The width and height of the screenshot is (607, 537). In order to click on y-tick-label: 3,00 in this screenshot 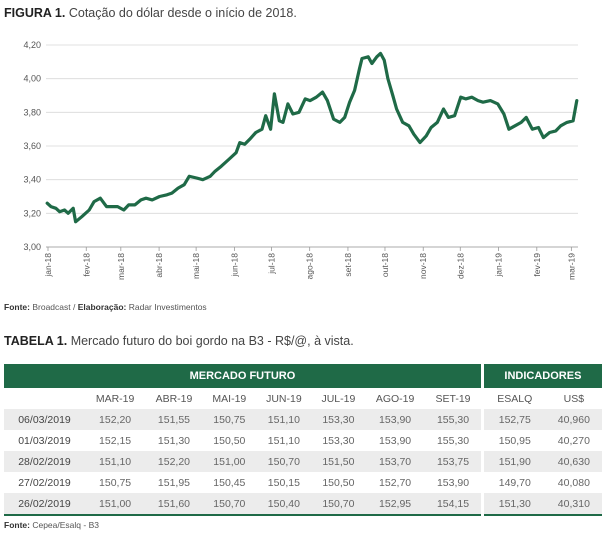, I will do `click(32, 247)`.